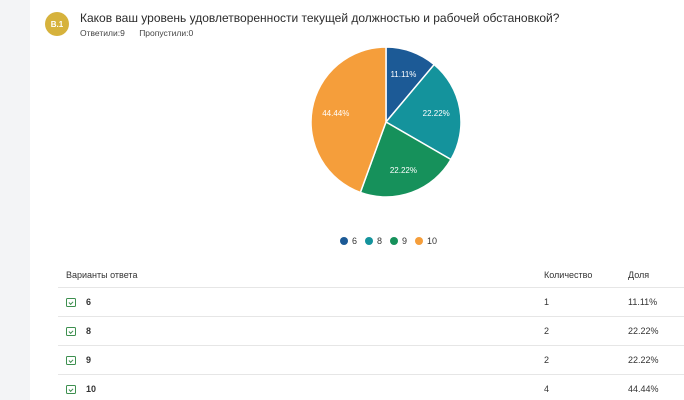  I want to click on table-row: 8 2 22.22%, so click(371, 331).